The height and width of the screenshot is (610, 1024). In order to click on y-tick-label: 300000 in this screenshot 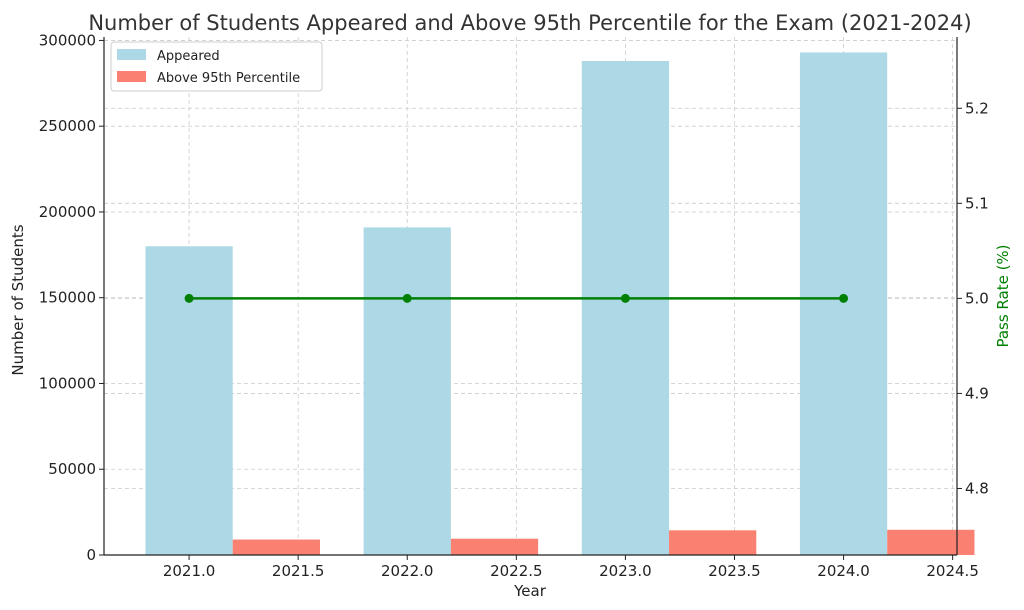, I will do `click(67, 40)`.